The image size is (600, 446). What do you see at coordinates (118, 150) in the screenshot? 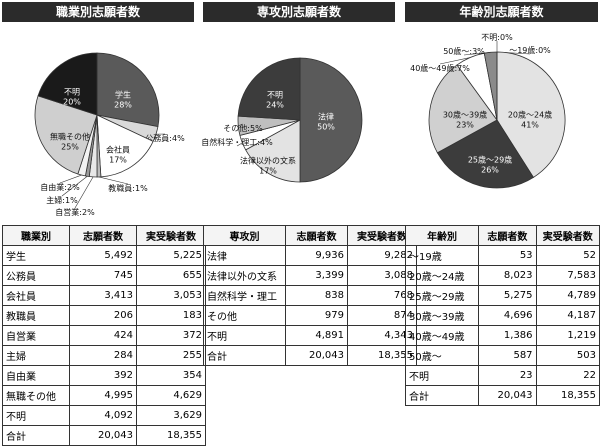
I see `slice-name: 会社員` at bounding box center [118, 150].